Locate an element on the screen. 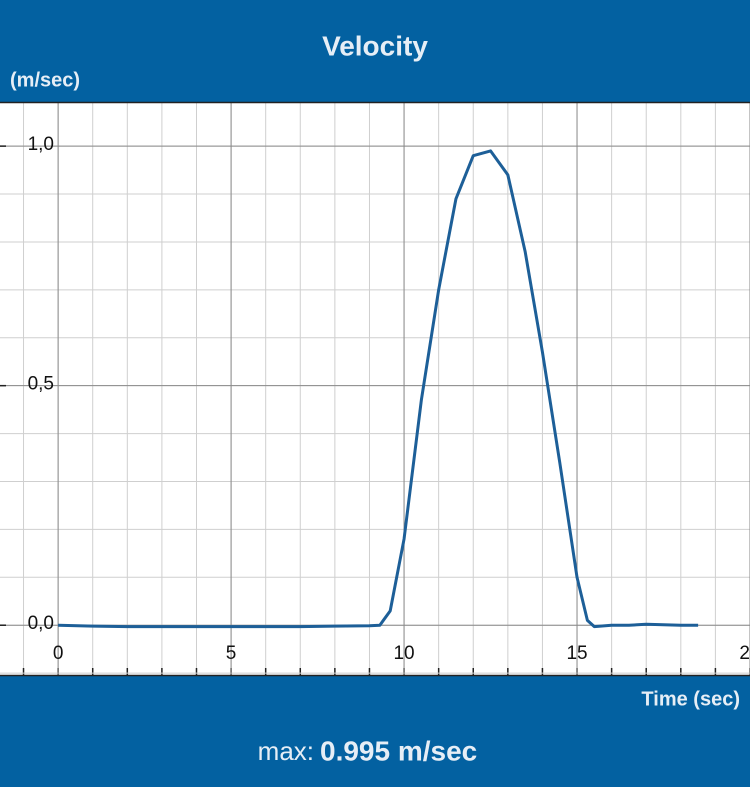  y-axis-label: (m/sec) is located at coordinates (45, 80).